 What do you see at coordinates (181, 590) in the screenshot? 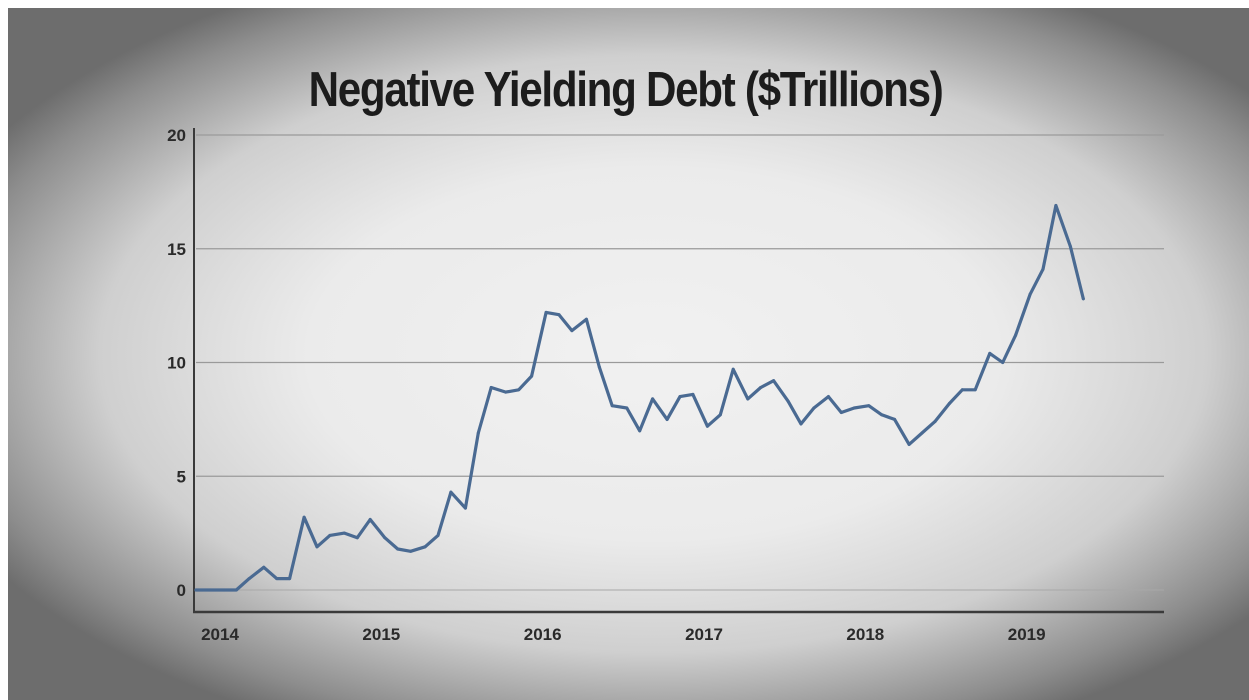
I see `y-tick-label: 0` at bounding box center [181, 590].